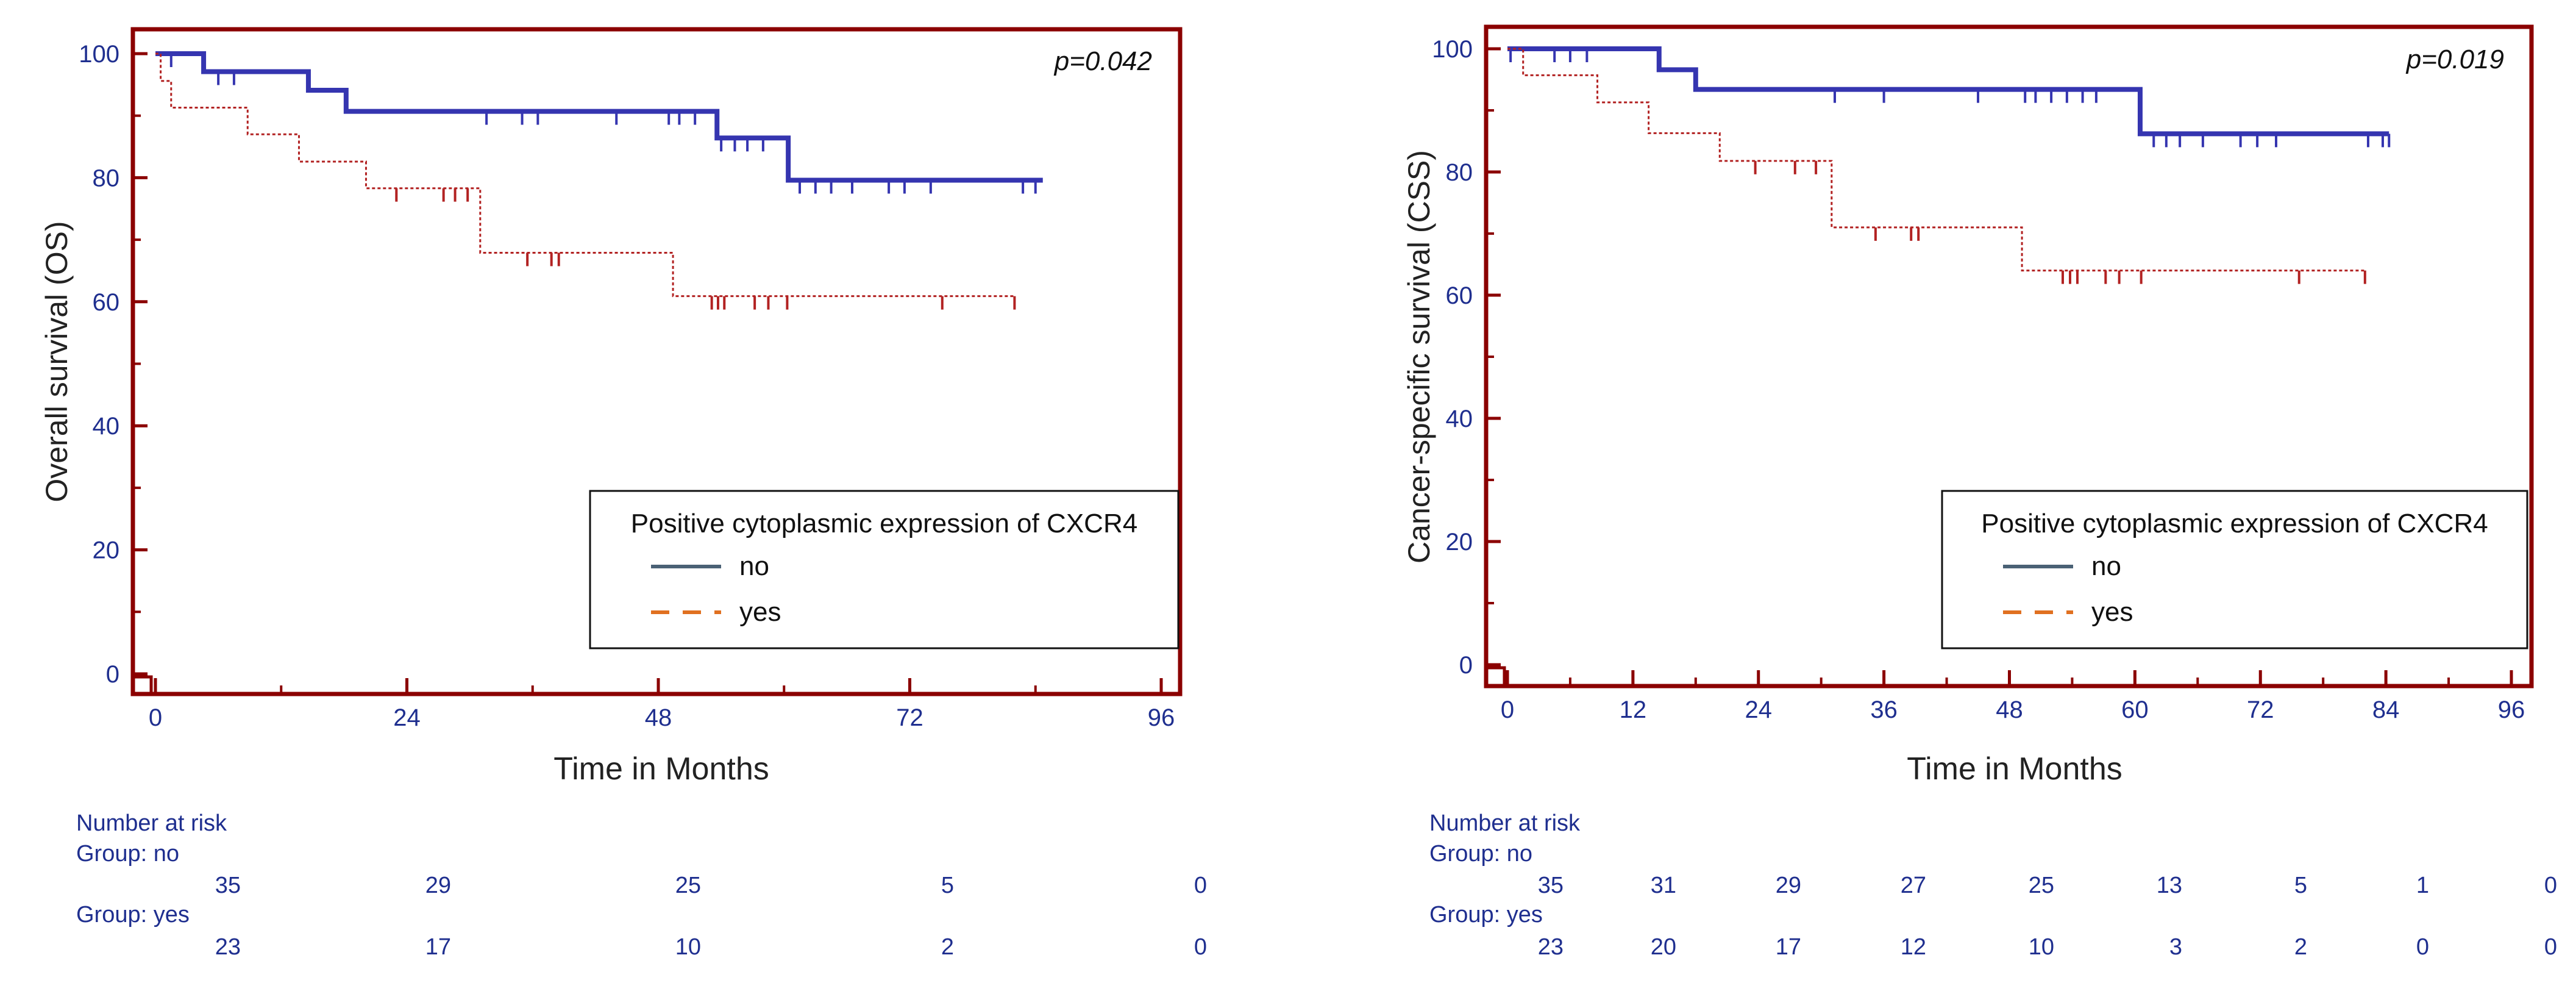 This screenshot has height=1005, width=2576. What do you see at coordinates (1913, 885) in the screenshot?
I see `risk-count: 27` at bounding box center [1913, 885].